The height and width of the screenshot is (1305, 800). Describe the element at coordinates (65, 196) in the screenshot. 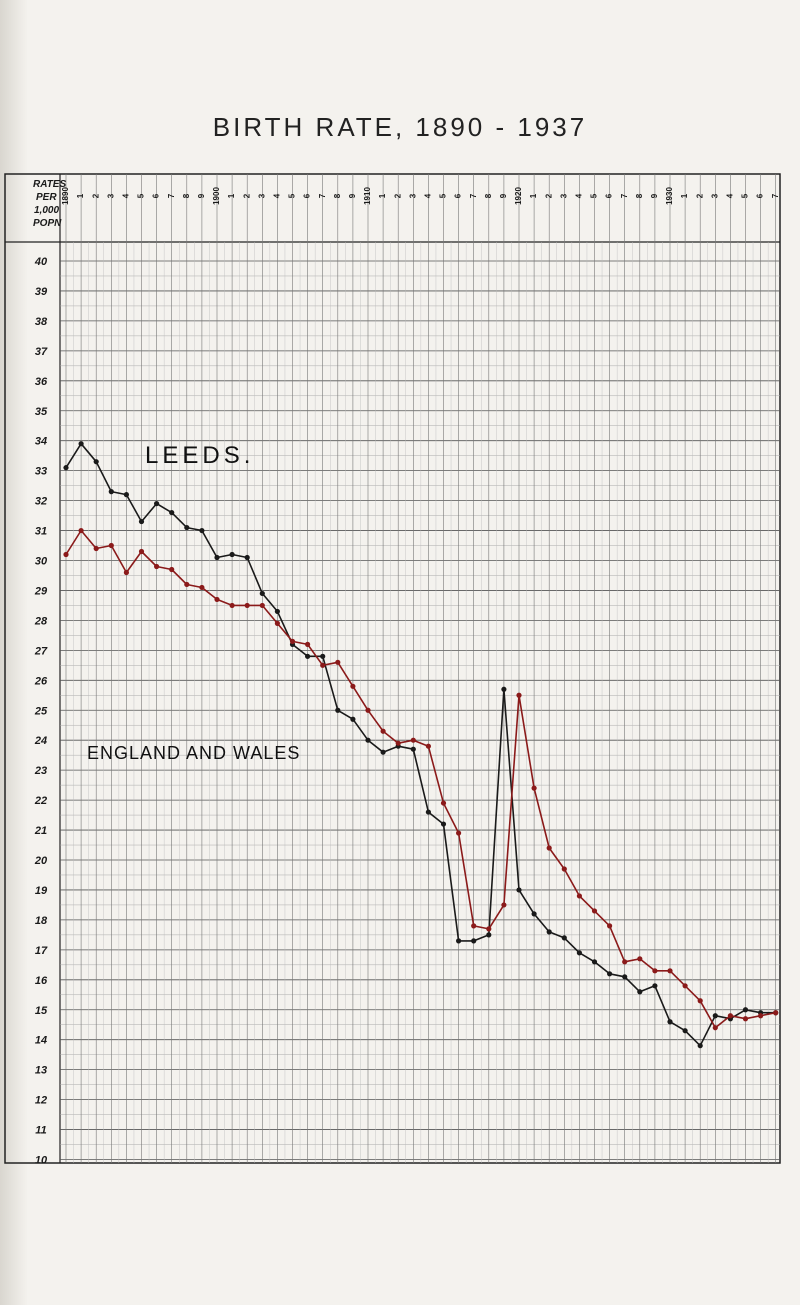

I see `x-tick-label: 1890` at that location.